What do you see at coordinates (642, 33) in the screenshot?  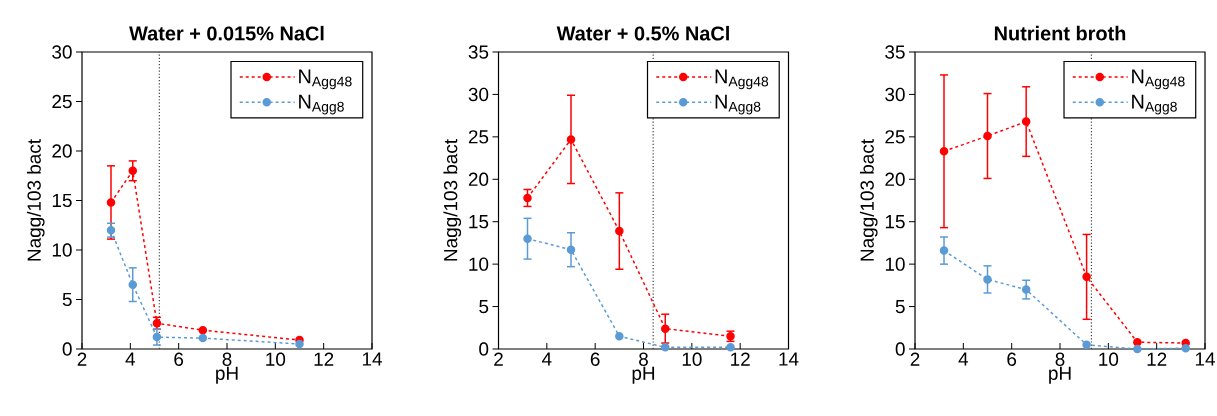 I see `chart-title: Water + 0.5% NaCl` at bounding box center [642, 33].